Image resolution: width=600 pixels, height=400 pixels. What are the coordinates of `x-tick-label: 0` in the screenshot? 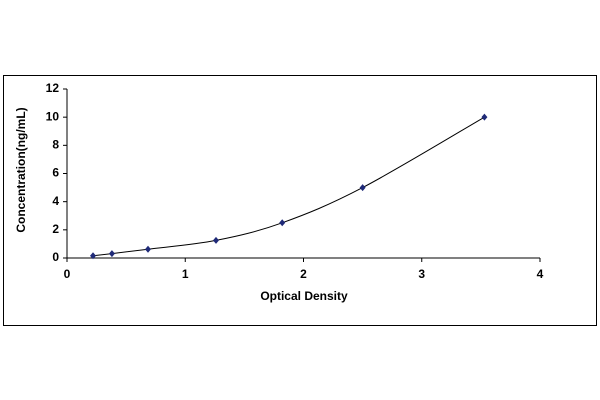 It's located at (67, 274).